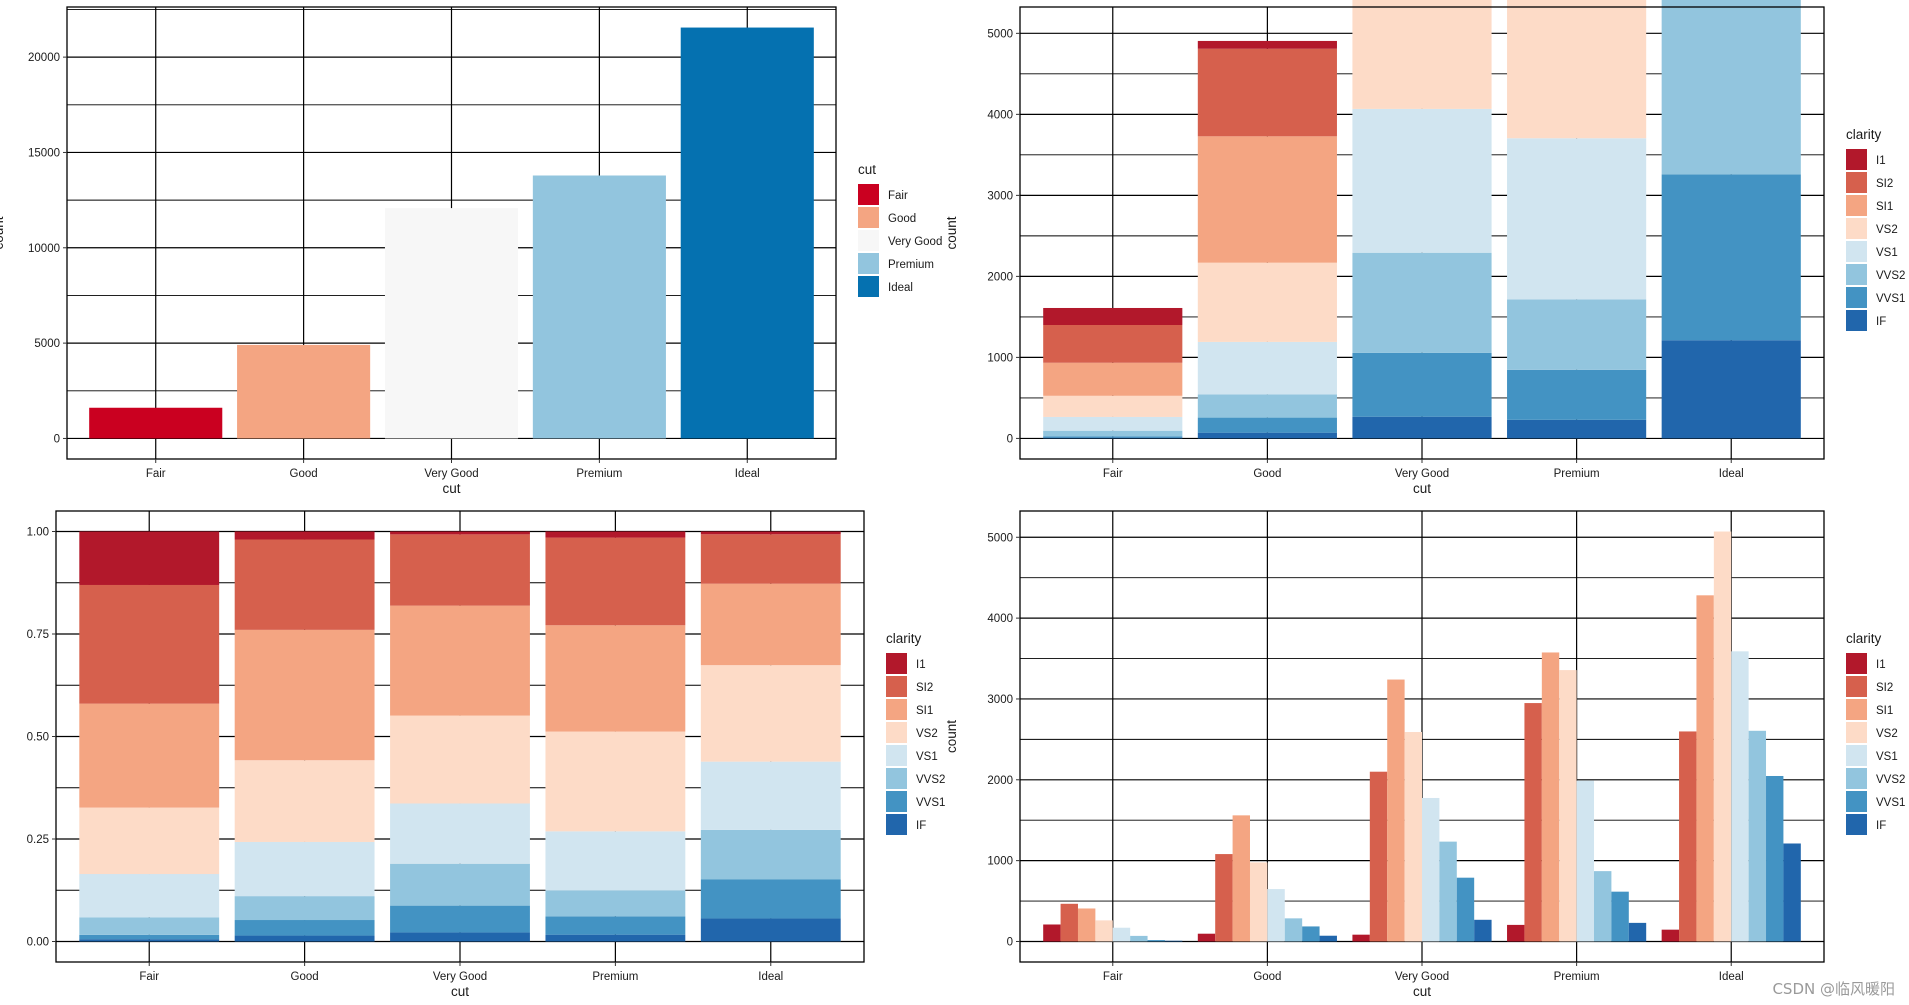  What do you see at coordinates (1000, 115) in the screenshot?
I see `y-tick-label: 4000` at bounding box center [1000, 115].